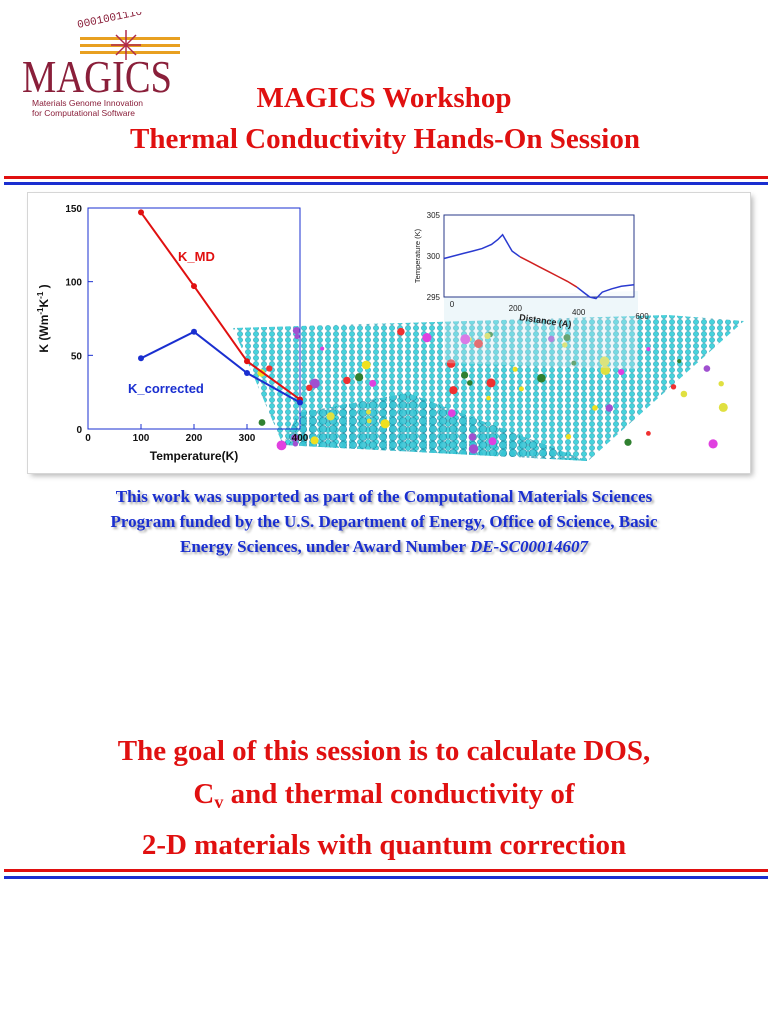  What do you see at coordinates (79, 430) in the screenshot?
I see `y-tick-label: 0` at bounding box center [79, 430].